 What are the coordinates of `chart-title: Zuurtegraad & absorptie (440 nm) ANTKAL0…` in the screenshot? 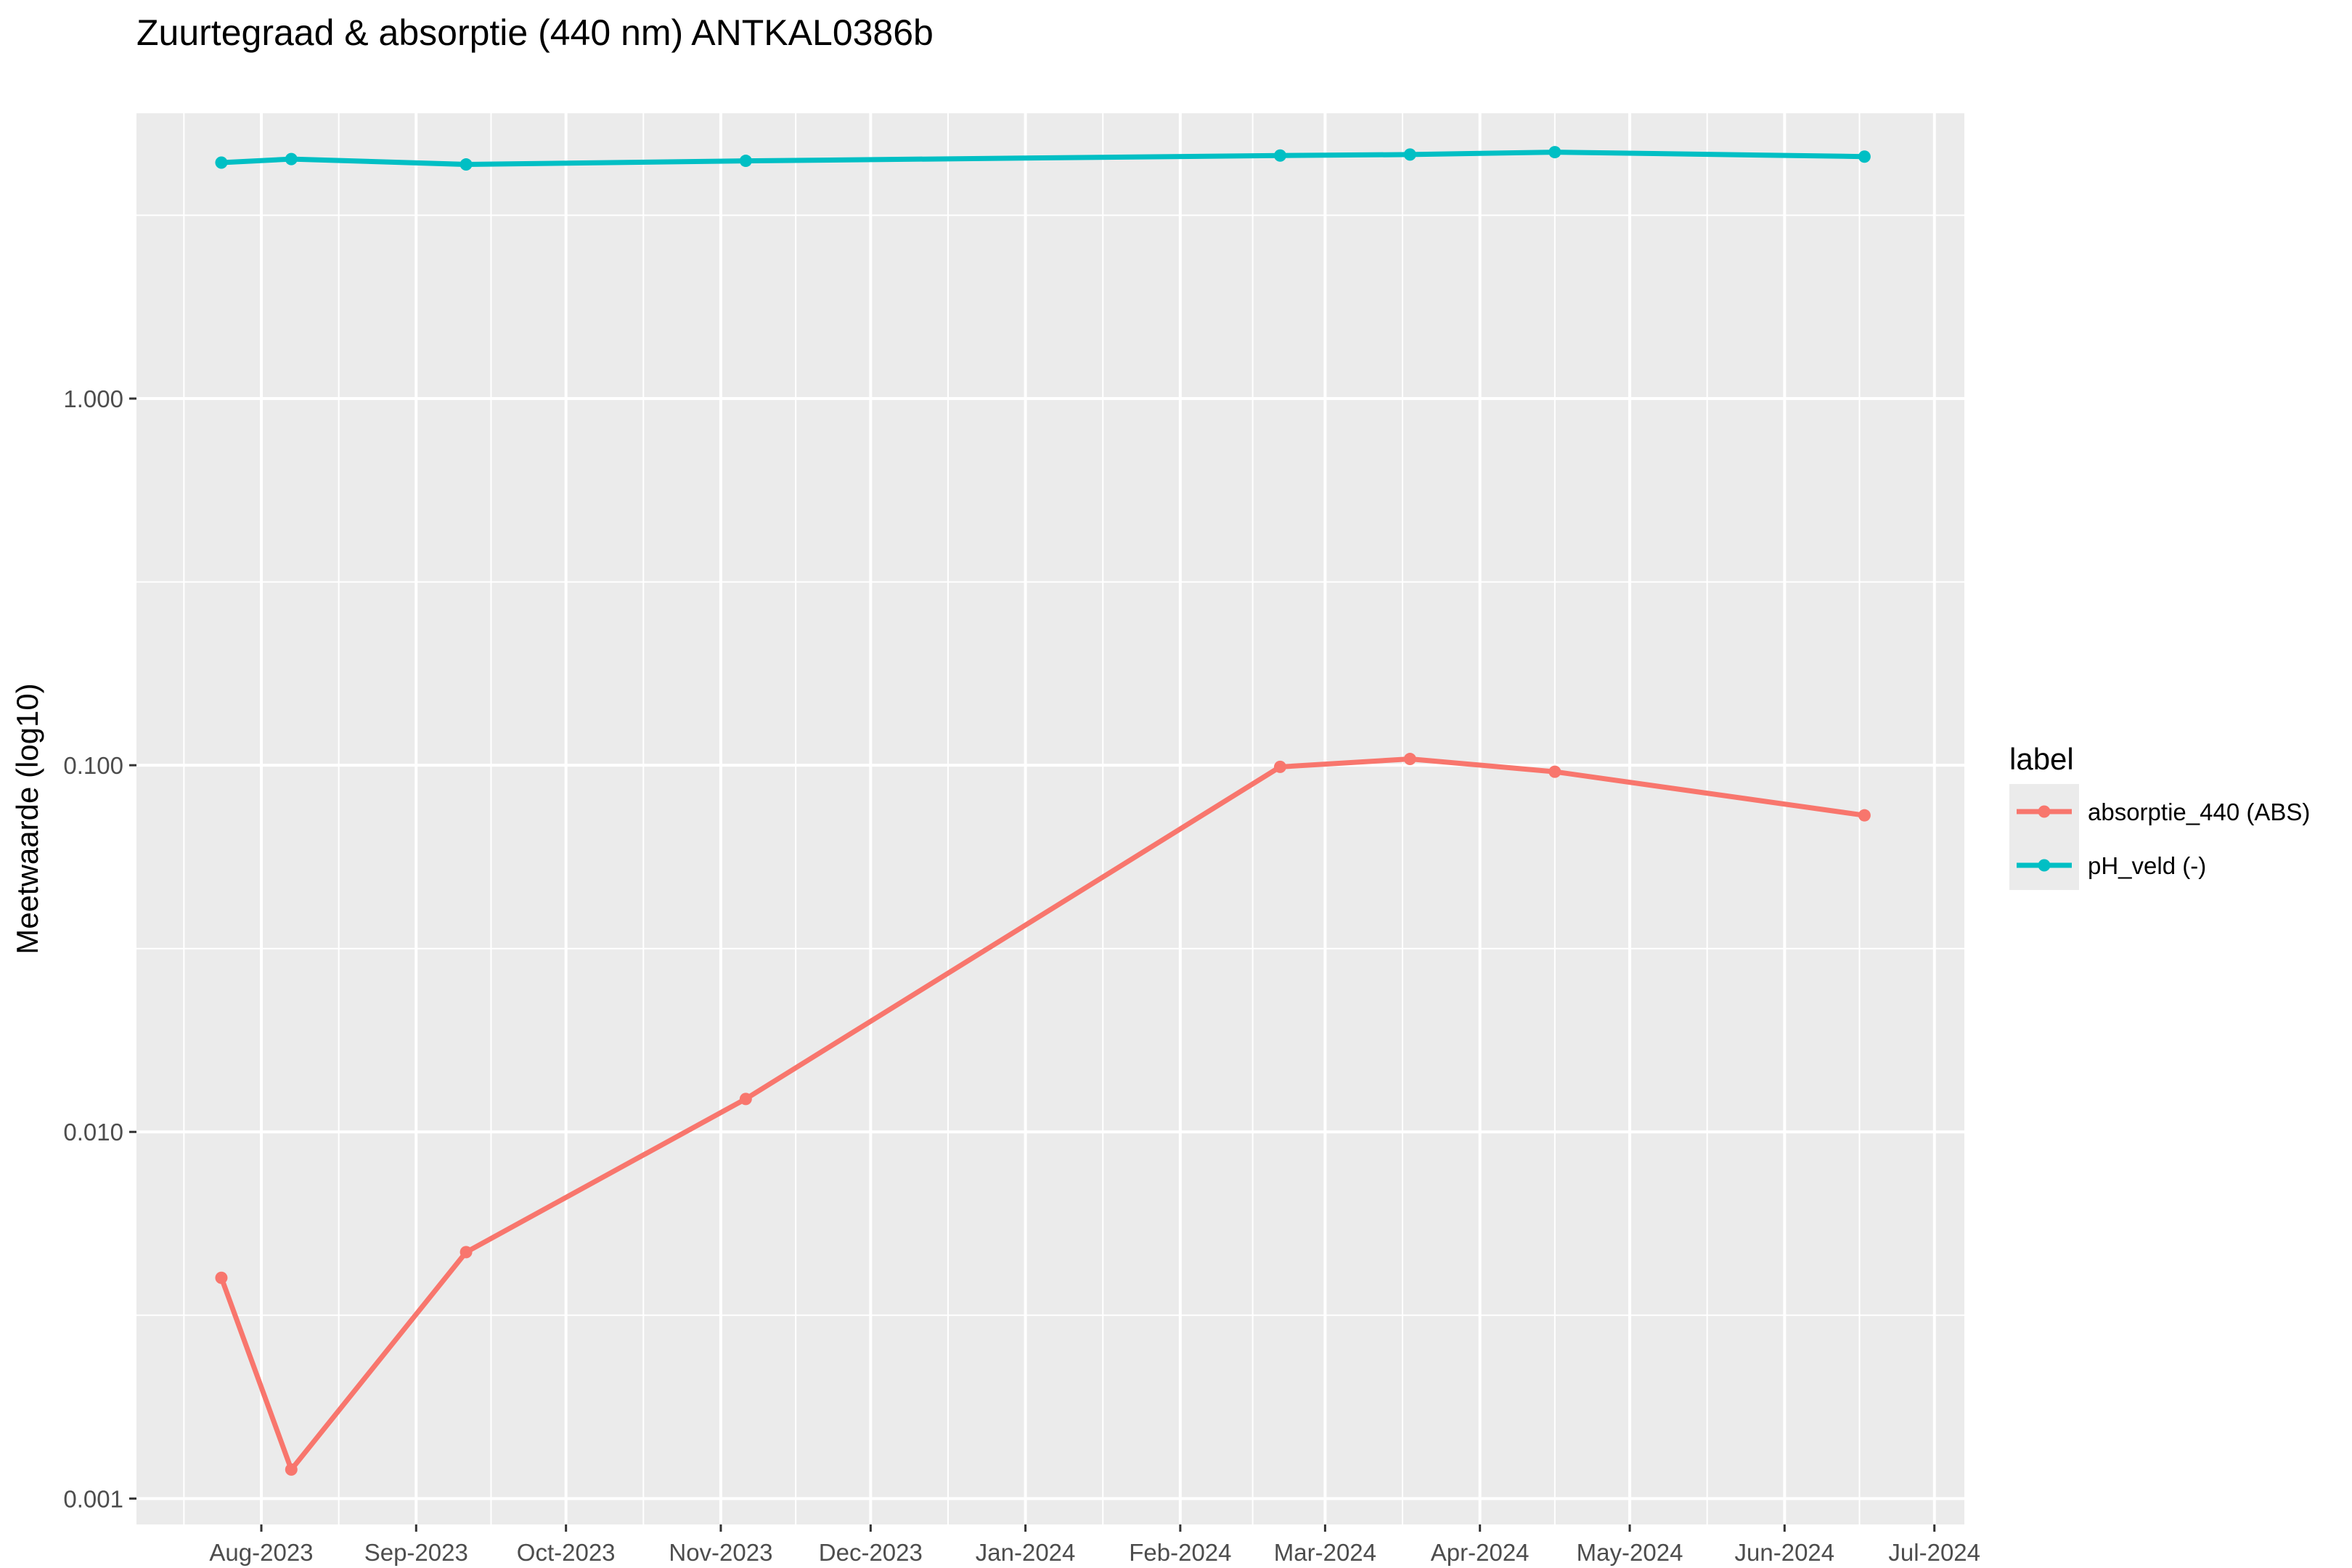 It's located at (535, 33).